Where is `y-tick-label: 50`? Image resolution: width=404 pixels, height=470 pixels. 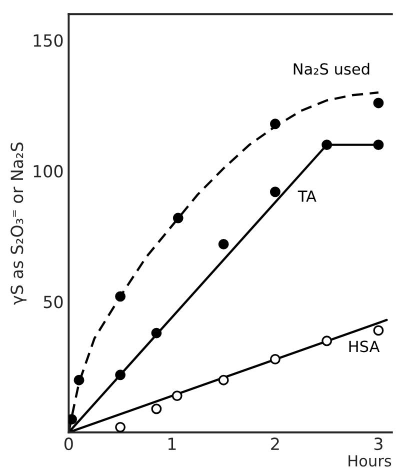
y-tick-label: 50 is located at coordinates (53, 302).